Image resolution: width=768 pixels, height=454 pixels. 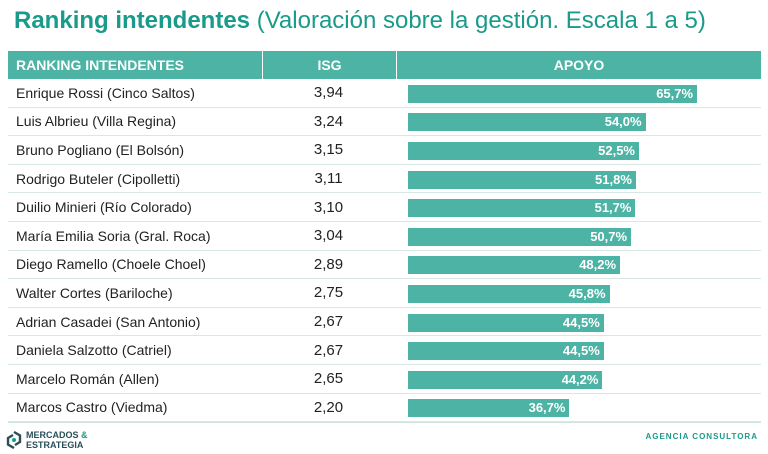 I want to click on apoyo-label: 54,0%, so click(x=623, y=122).